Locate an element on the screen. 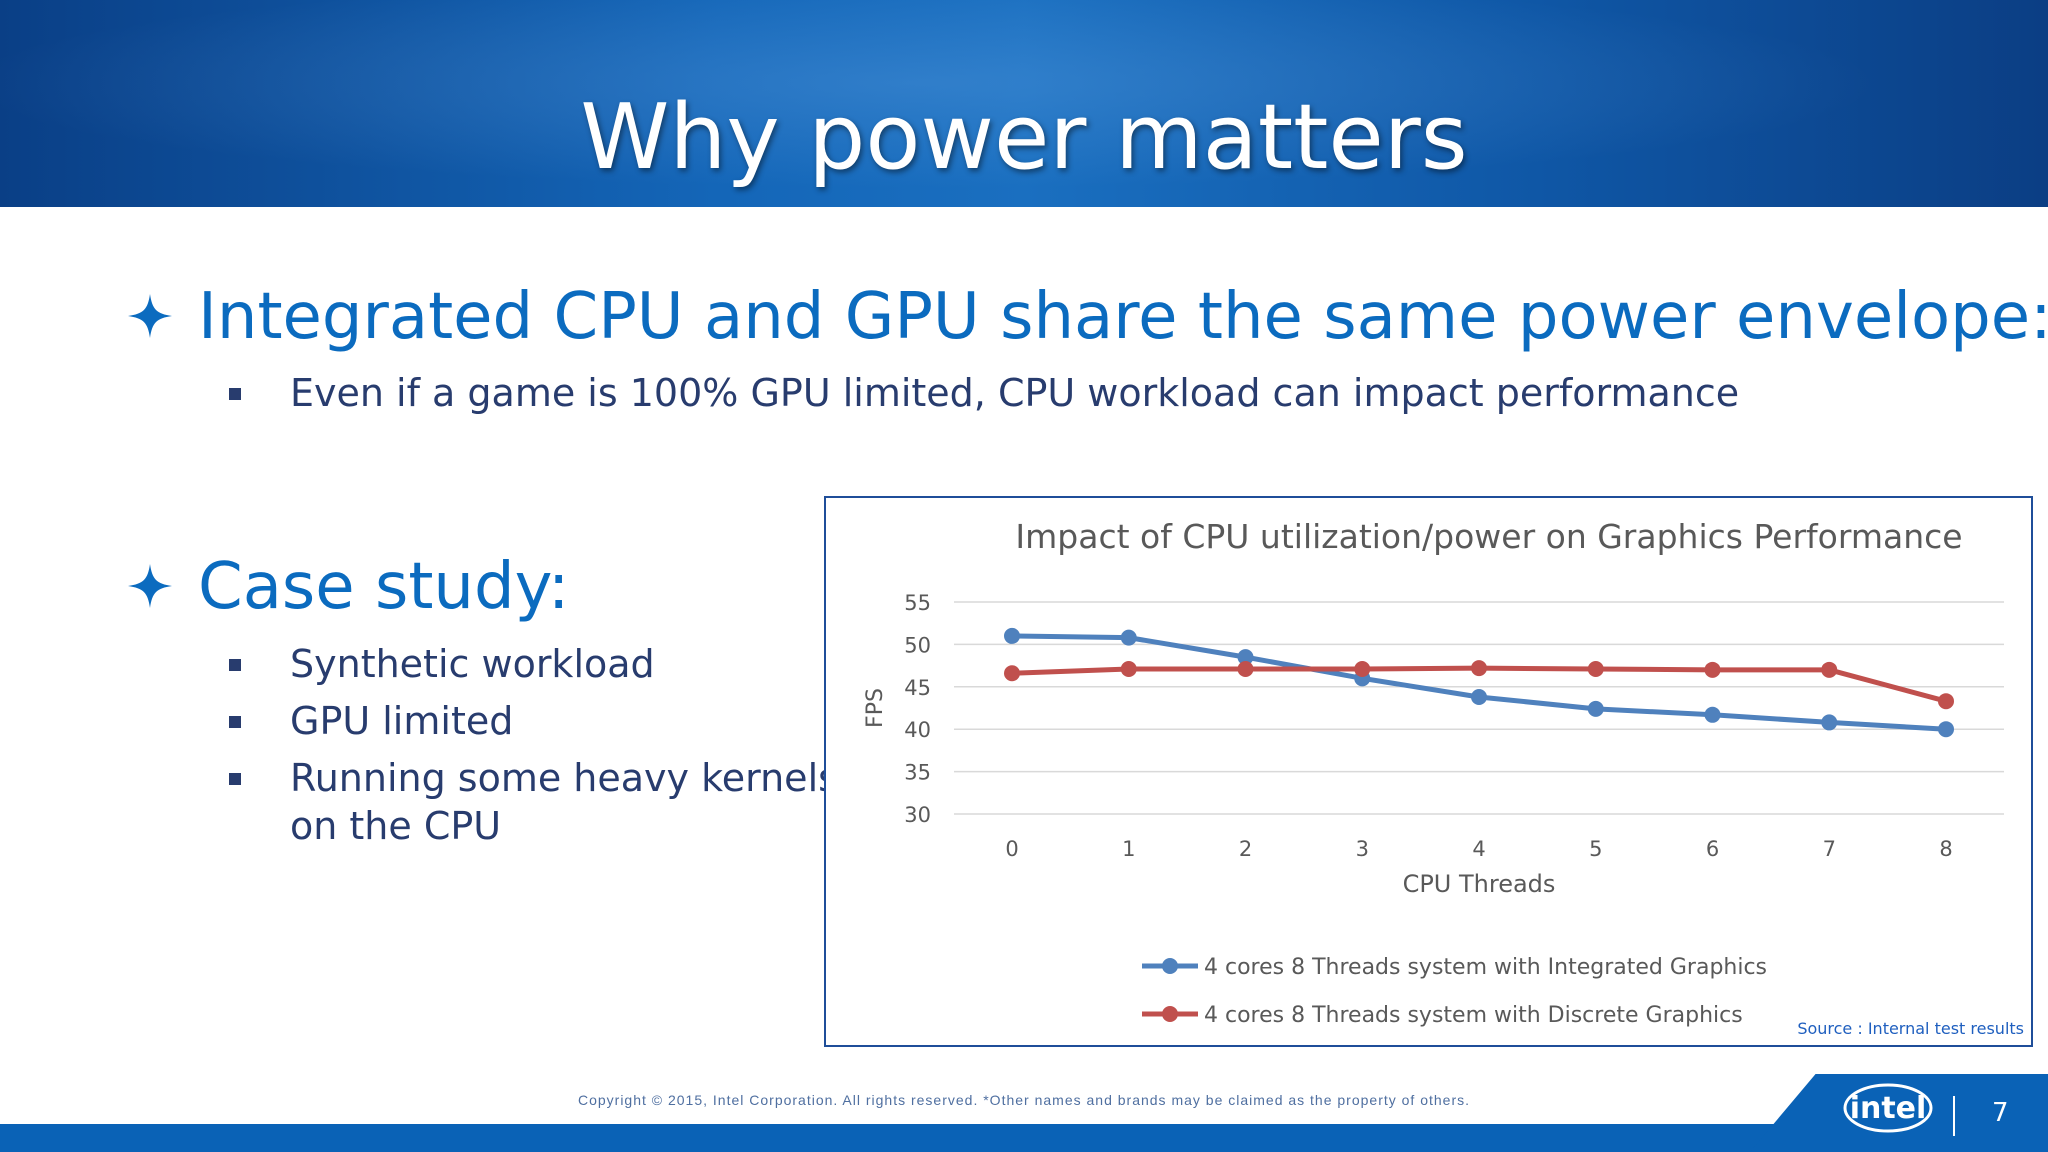  bullet-case-study: Case study: is located at coordinates (384, 587).